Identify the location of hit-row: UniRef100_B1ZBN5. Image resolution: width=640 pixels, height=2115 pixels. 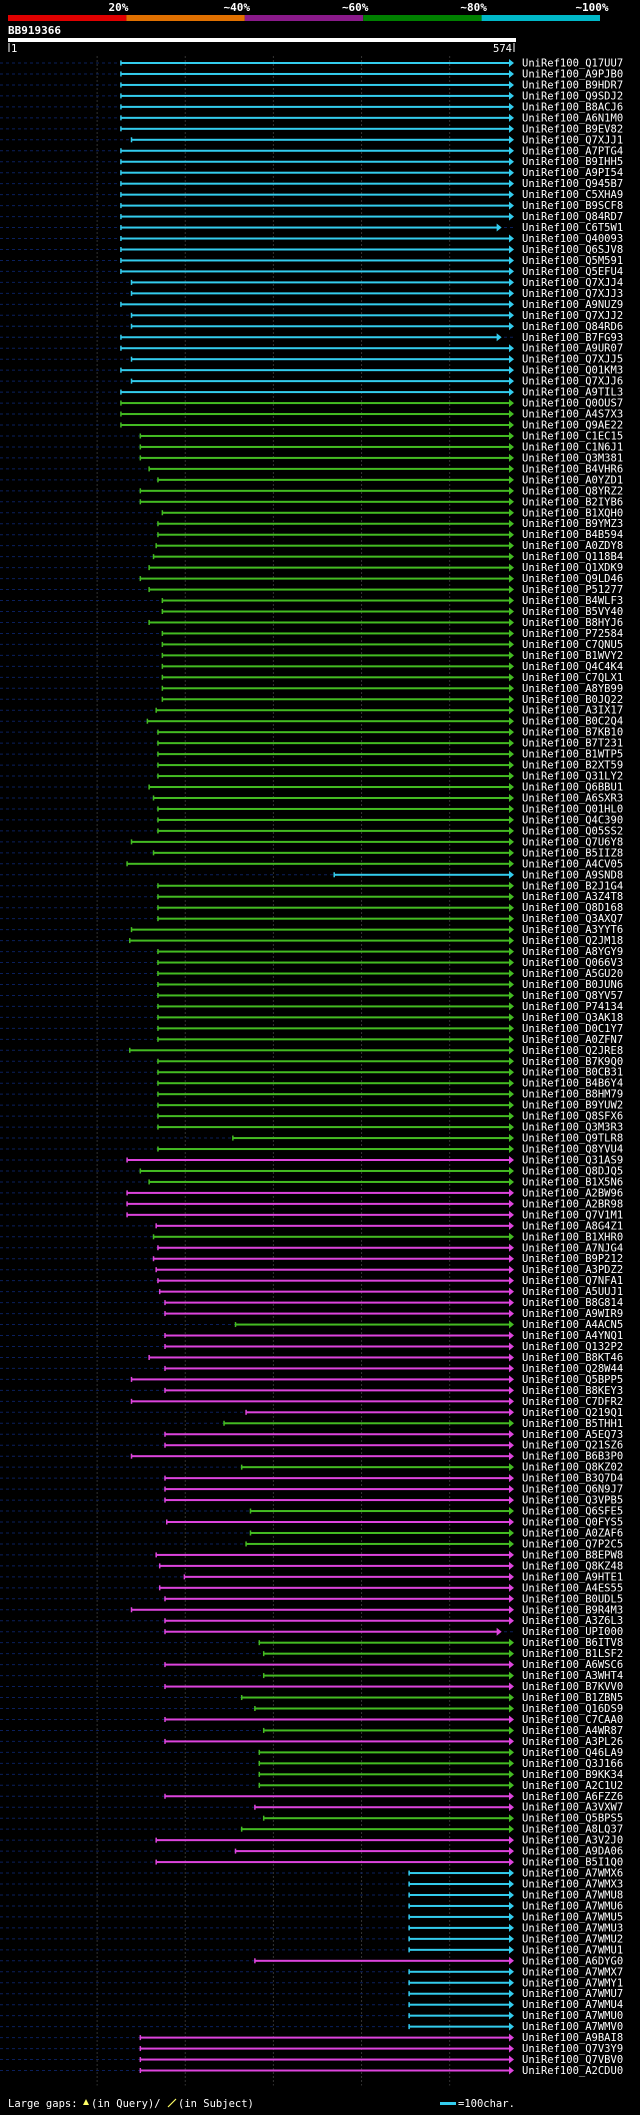
(311, 1698).